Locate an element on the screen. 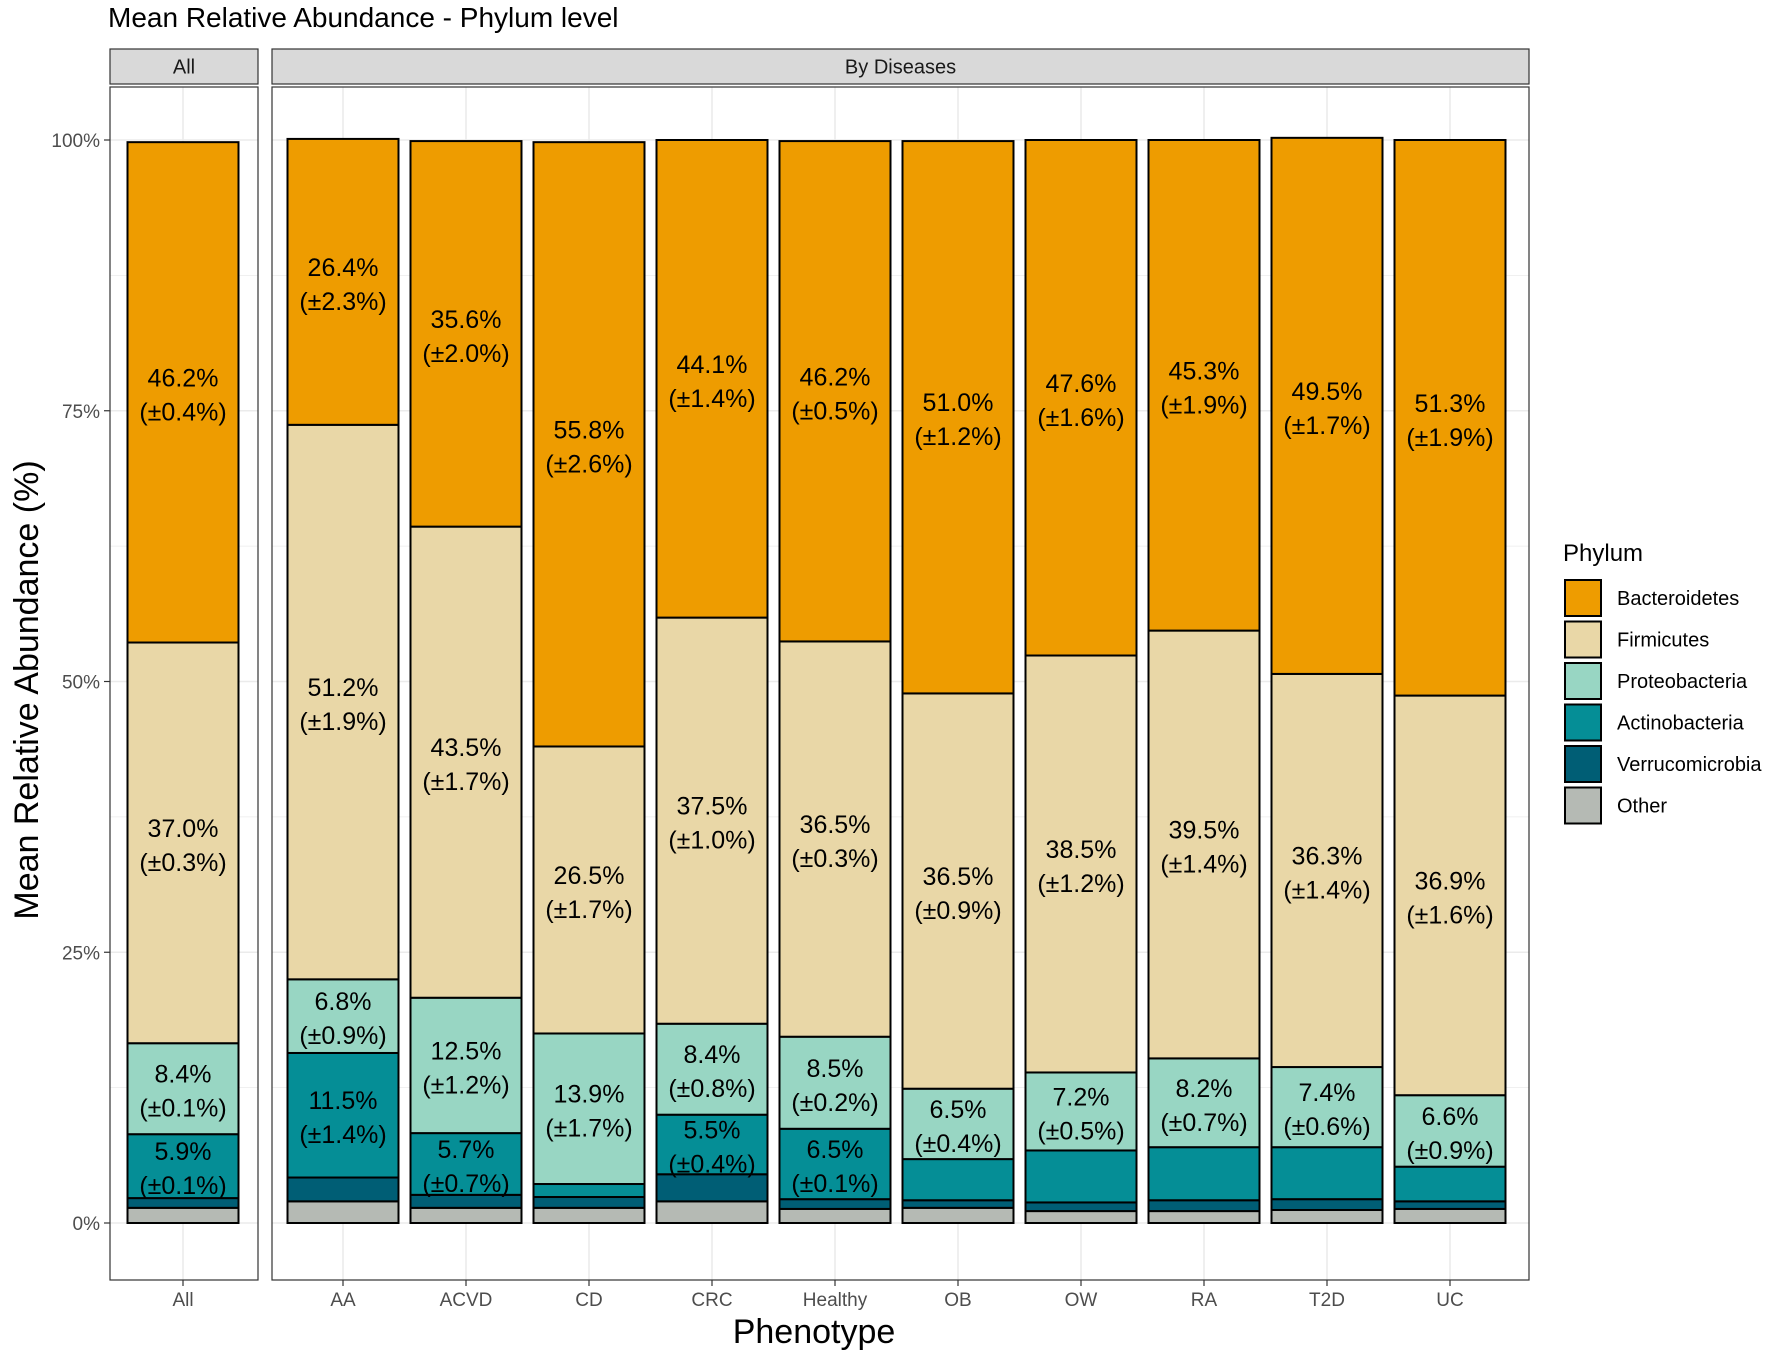  data-label: 6.5% (±0.4%) is located at coordinates (957, 1127).